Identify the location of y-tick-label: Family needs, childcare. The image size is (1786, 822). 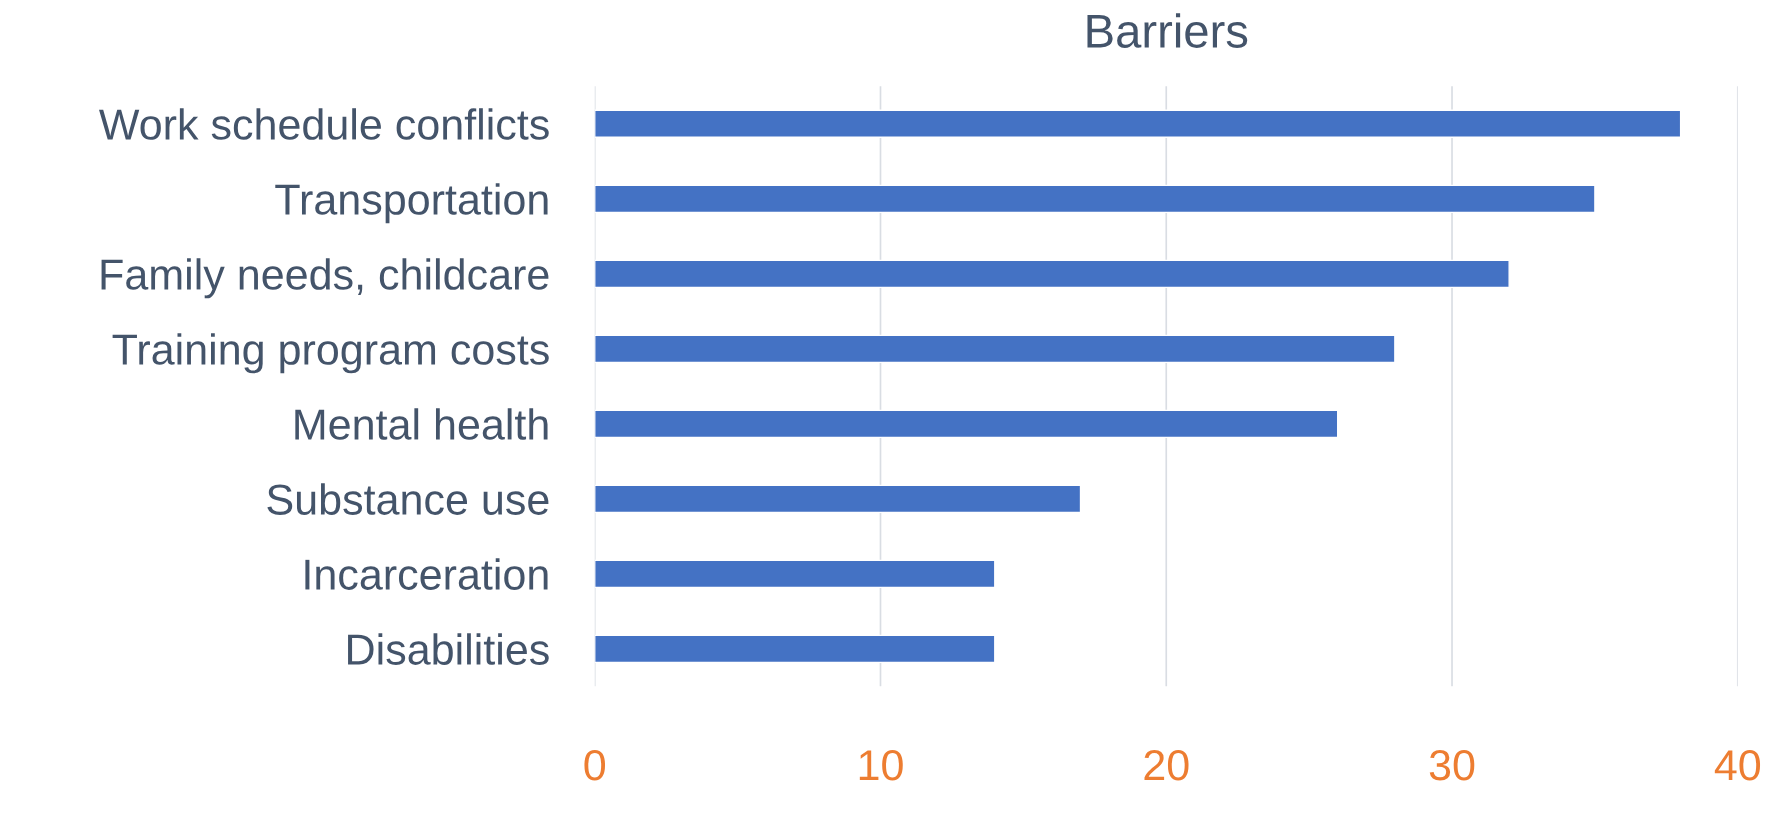
(325, 278).